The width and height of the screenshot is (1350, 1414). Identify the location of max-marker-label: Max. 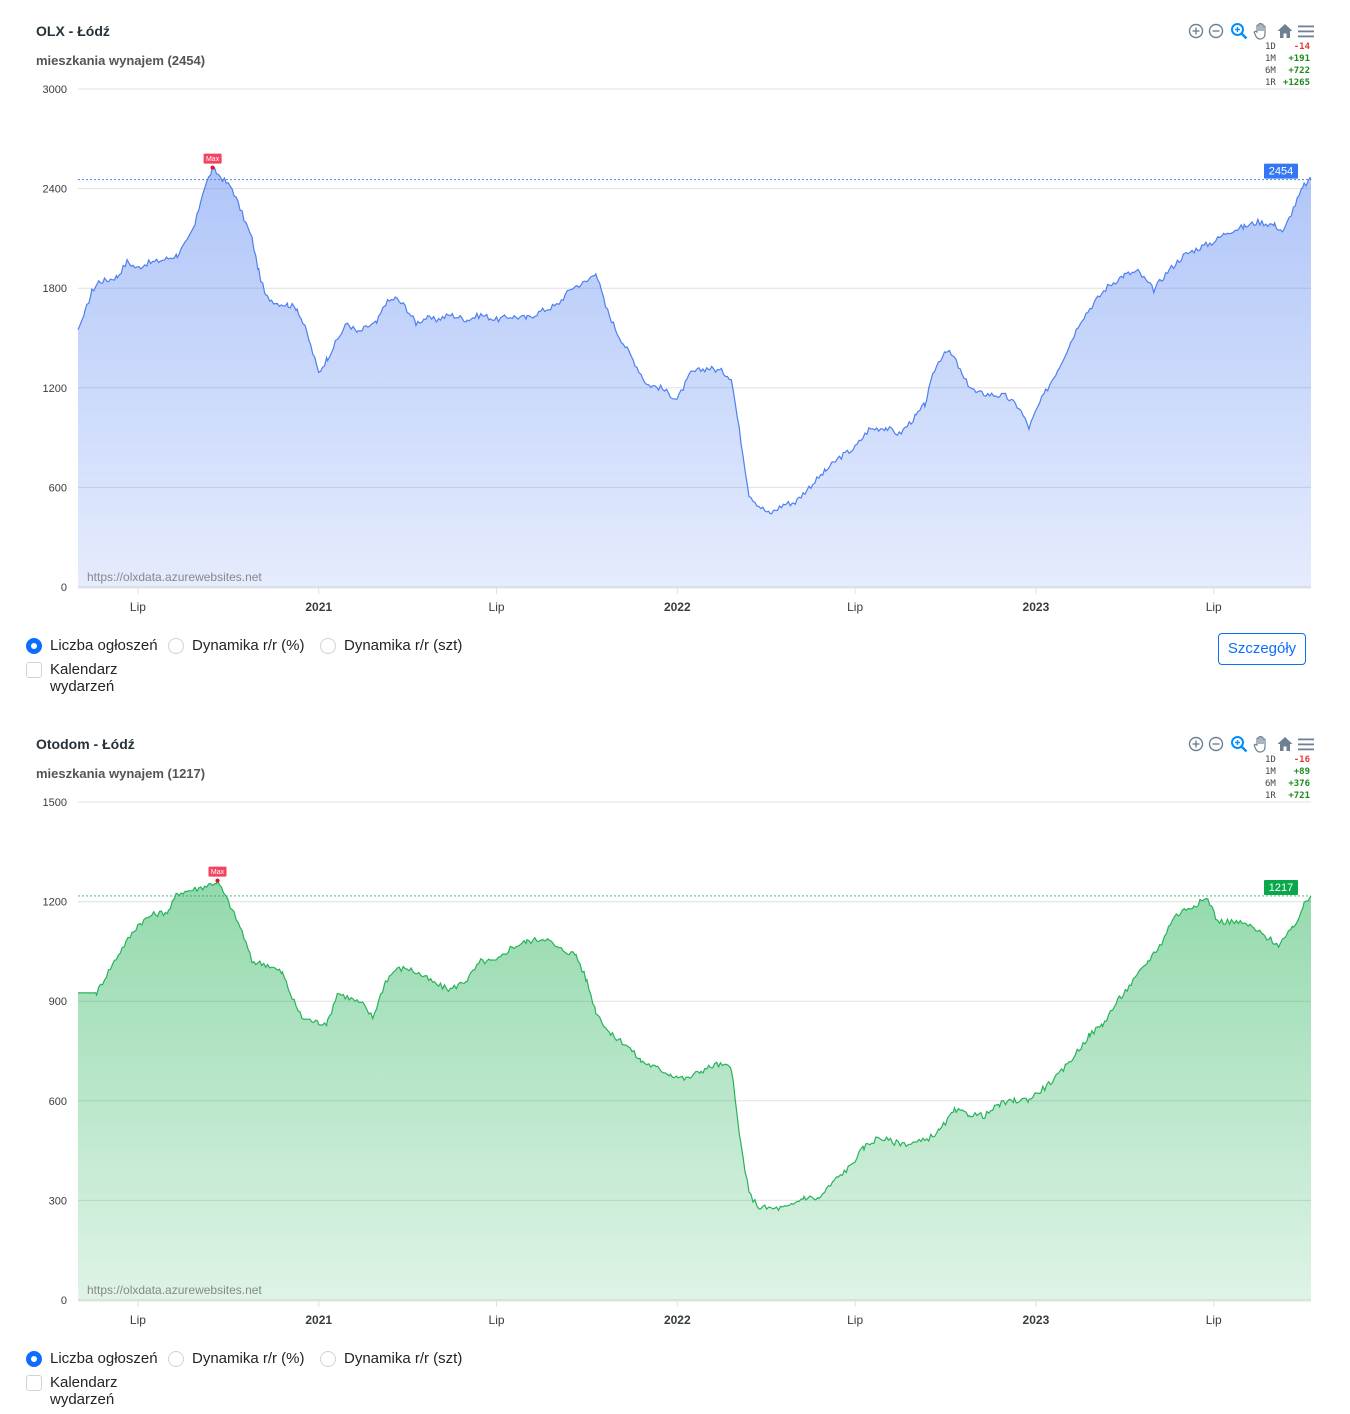
(218, 872).